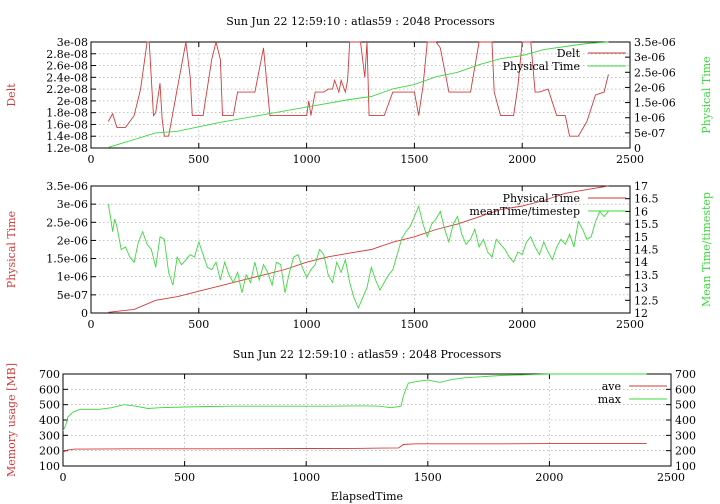 This screenshot has width=720, height=504. What do you see at coordinates (72, 101) in the screenshot?
I see `y-tick-label: 2e-08` at bounding box center [72, 101].